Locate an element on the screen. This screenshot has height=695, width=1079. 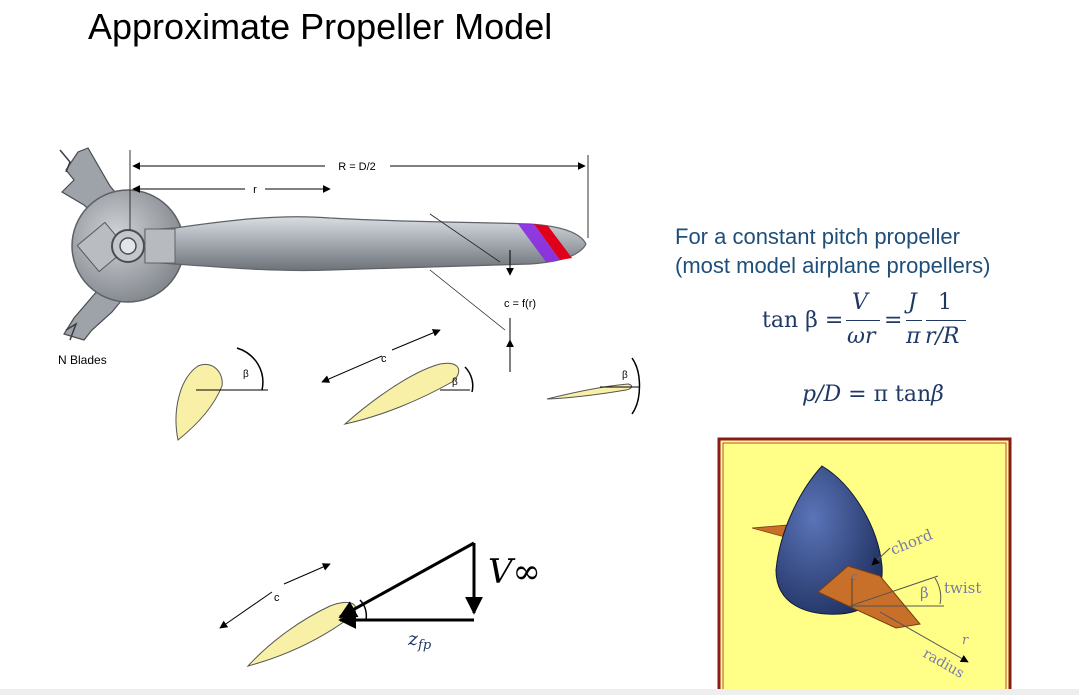
main-blade is located at coordinates (365, 244).